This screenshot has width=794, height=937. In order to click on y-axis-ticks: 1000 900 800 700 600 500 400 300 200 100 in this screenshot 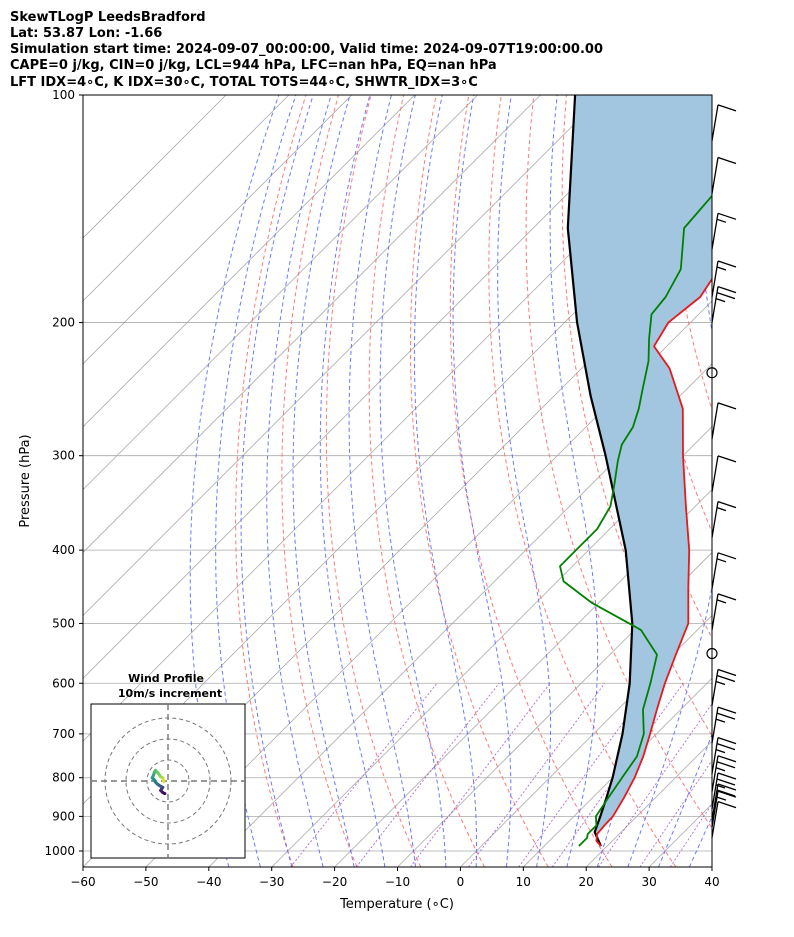, I will do `click(63, 473)`.